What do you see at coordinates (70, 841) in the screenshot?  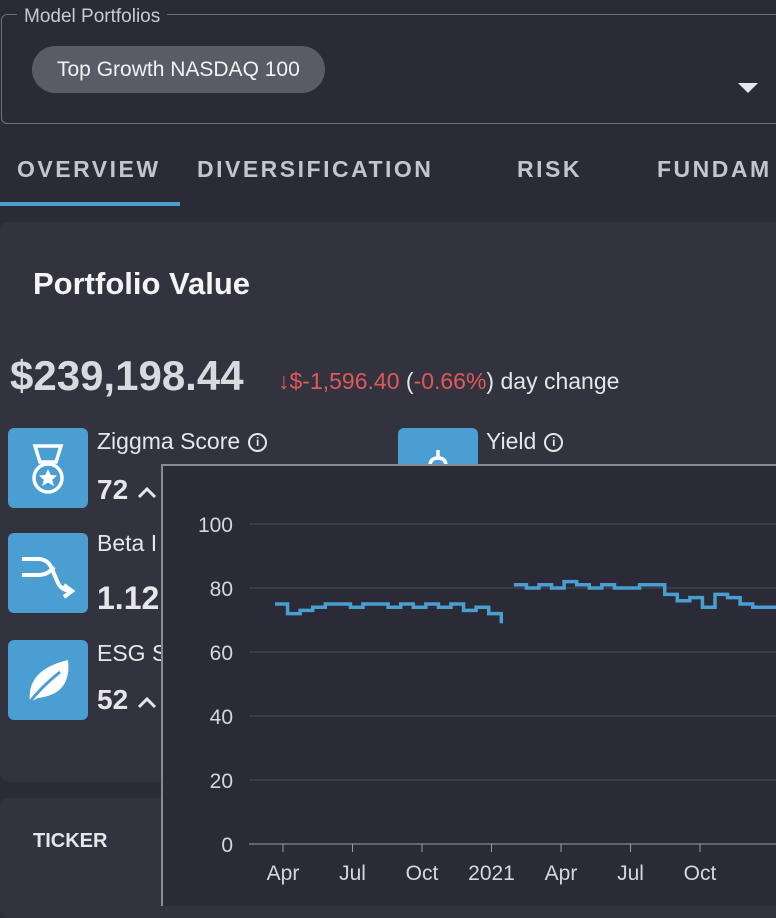 I see `ticker-column-header: TICKER` at bounding box center [70, 841].